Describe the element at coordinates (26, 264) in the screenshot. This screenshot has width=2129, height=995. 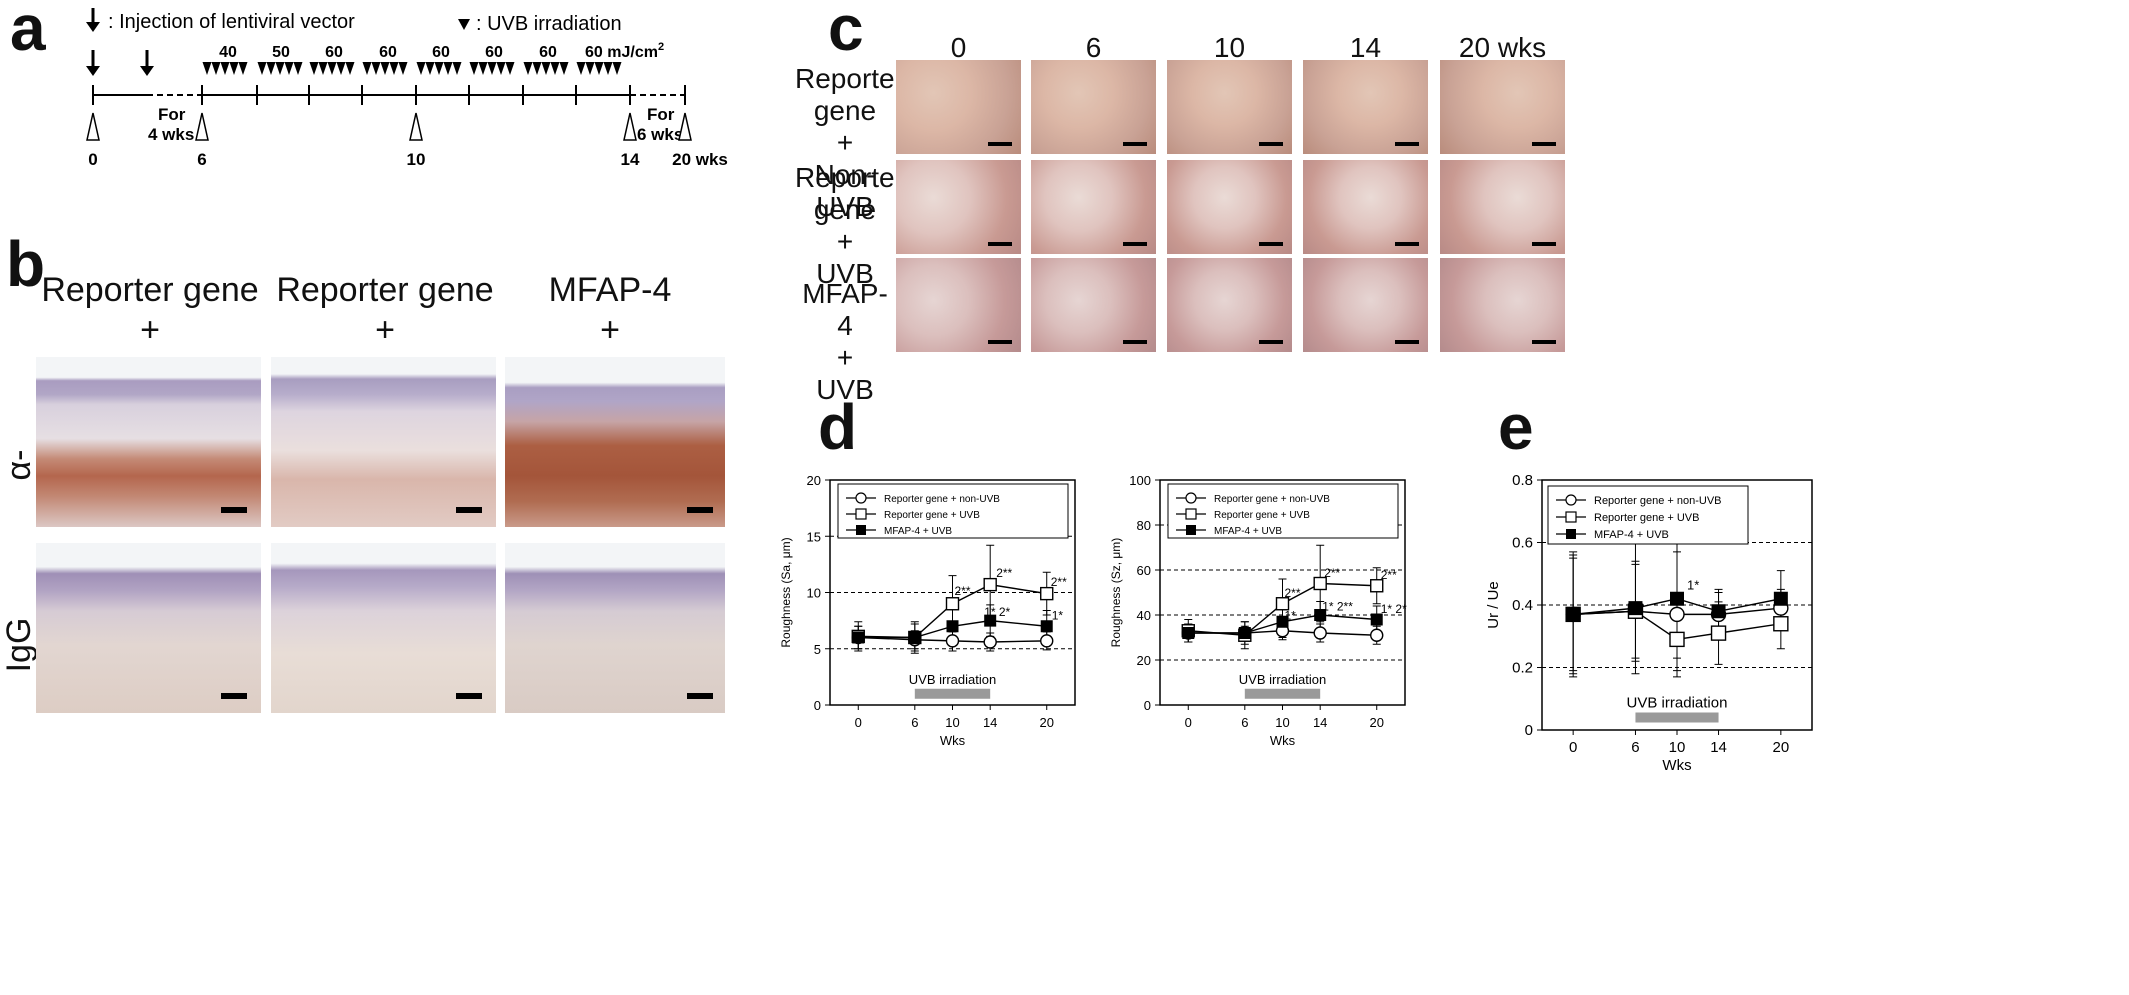
I see `panel-letter-b: b` at that location.